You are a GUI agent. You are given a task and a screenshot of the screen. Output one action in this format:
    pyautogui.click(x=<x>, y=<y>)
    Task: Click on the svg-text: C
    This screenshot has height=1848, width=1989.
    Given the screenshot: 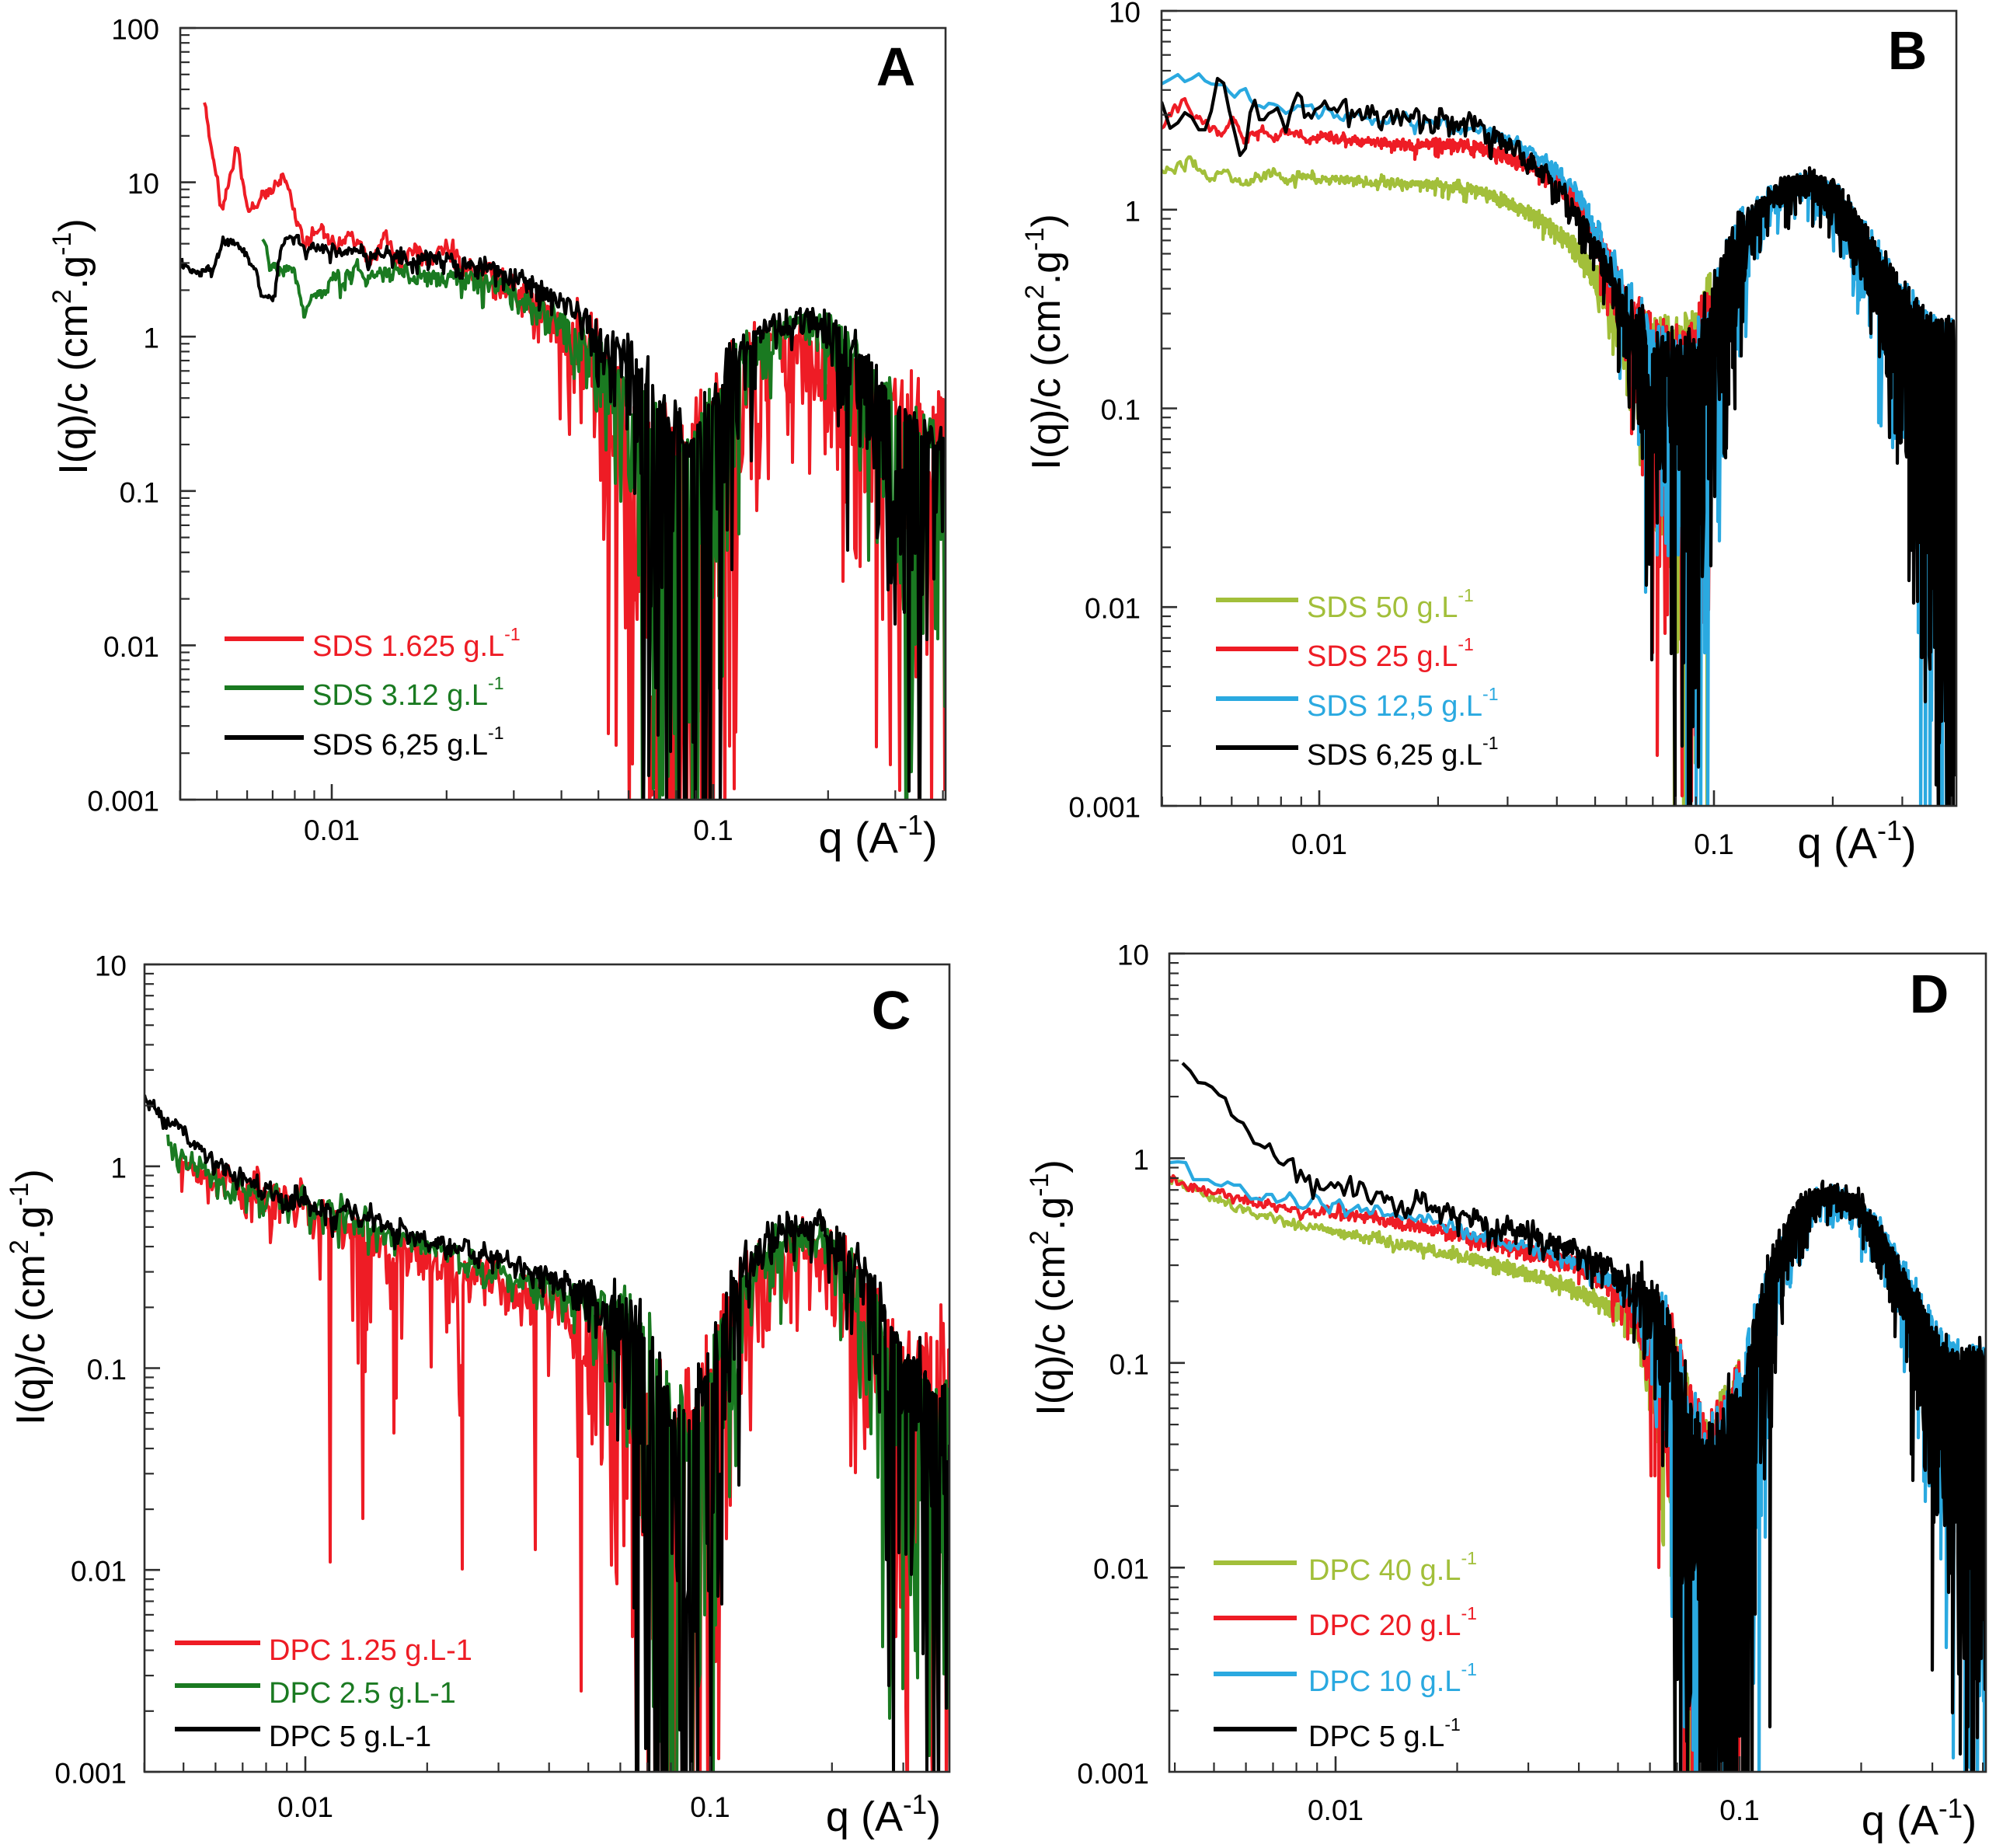 What is the action you would take?
    pyautogui.click(x=891, y=1010)
    